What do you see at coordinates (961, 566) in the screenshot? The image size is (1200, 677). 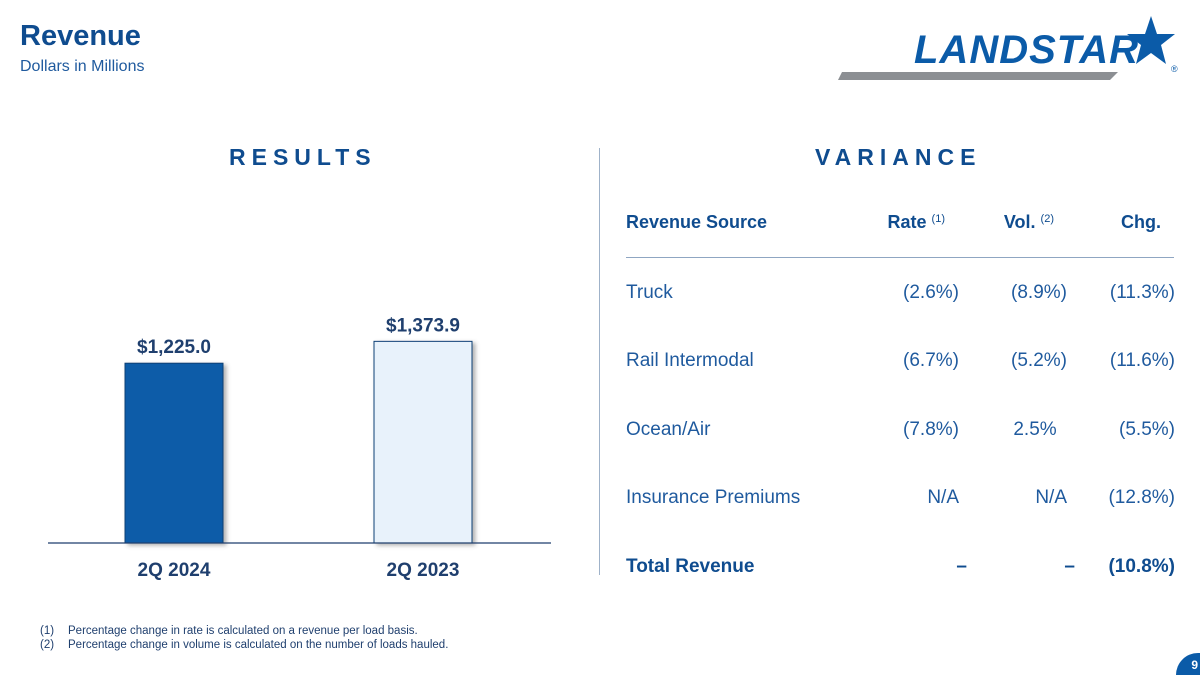 I see `total-row-rate: –` at bounding box center [961, 566].